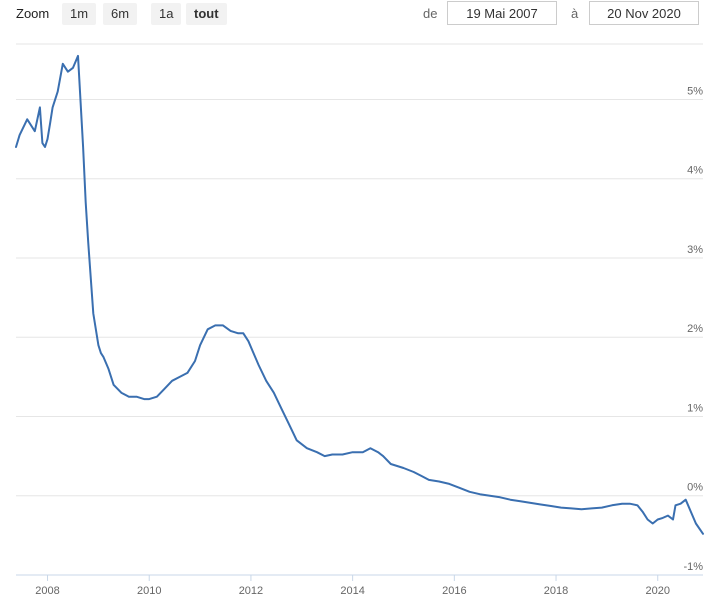 The height and width of the screenshot is (600, 716). What do you see at coordinates (120, 14) in the screenshot?
I see `zoom-6m-button: 6m` at bounding box center [120, 14].